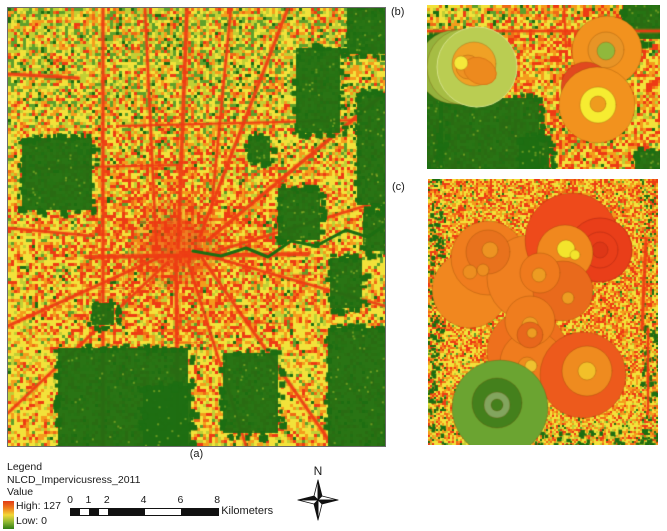  Describe the element at coordinates (398, 187) in the screenshot. I see `panel-c-label: (c)` at that location.